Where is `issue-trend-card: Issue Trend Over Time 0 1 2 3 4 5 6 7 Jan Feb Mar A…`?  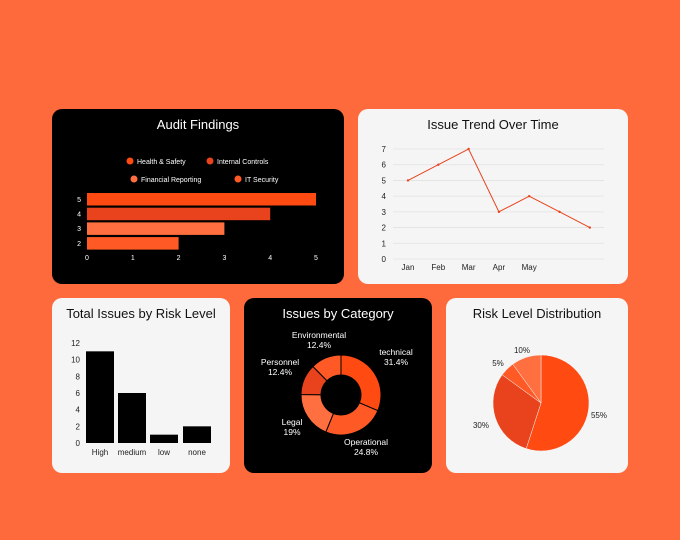 issue-trend-card: Issue Trend Over Time 0 1 2 3 4 5 6 7 Jan Feb Mar A… is located at coordinates (493, 196).